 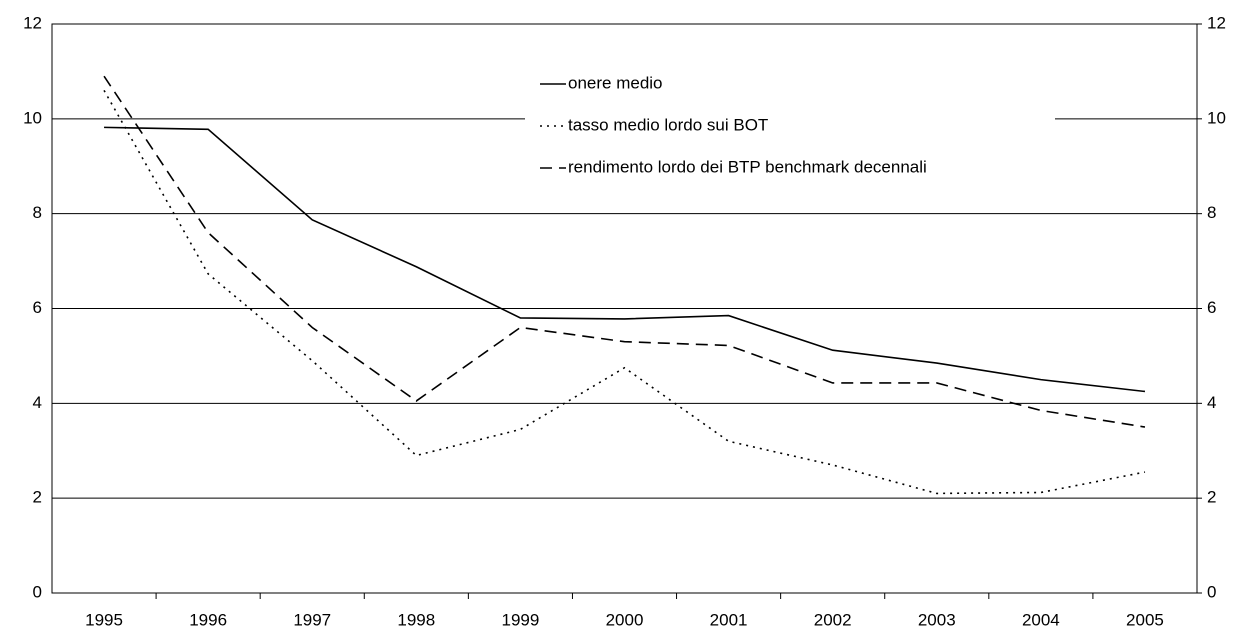 What do you see at coordinates (208, 619) in the screenshot?
I see `x-tick-label: 1996` at bounding box center [208, 619].